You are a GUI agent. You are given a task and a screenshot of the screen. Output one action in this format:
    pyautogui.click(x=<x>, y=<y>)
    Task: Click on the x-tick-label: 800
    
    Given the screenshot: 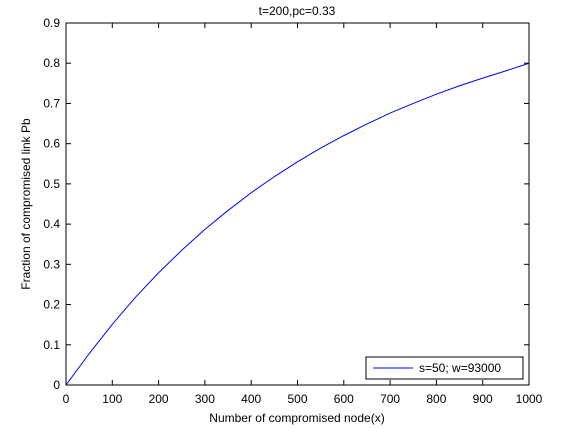 What is the action you would take?
    pyautogui.click(x=436, y=399)
    